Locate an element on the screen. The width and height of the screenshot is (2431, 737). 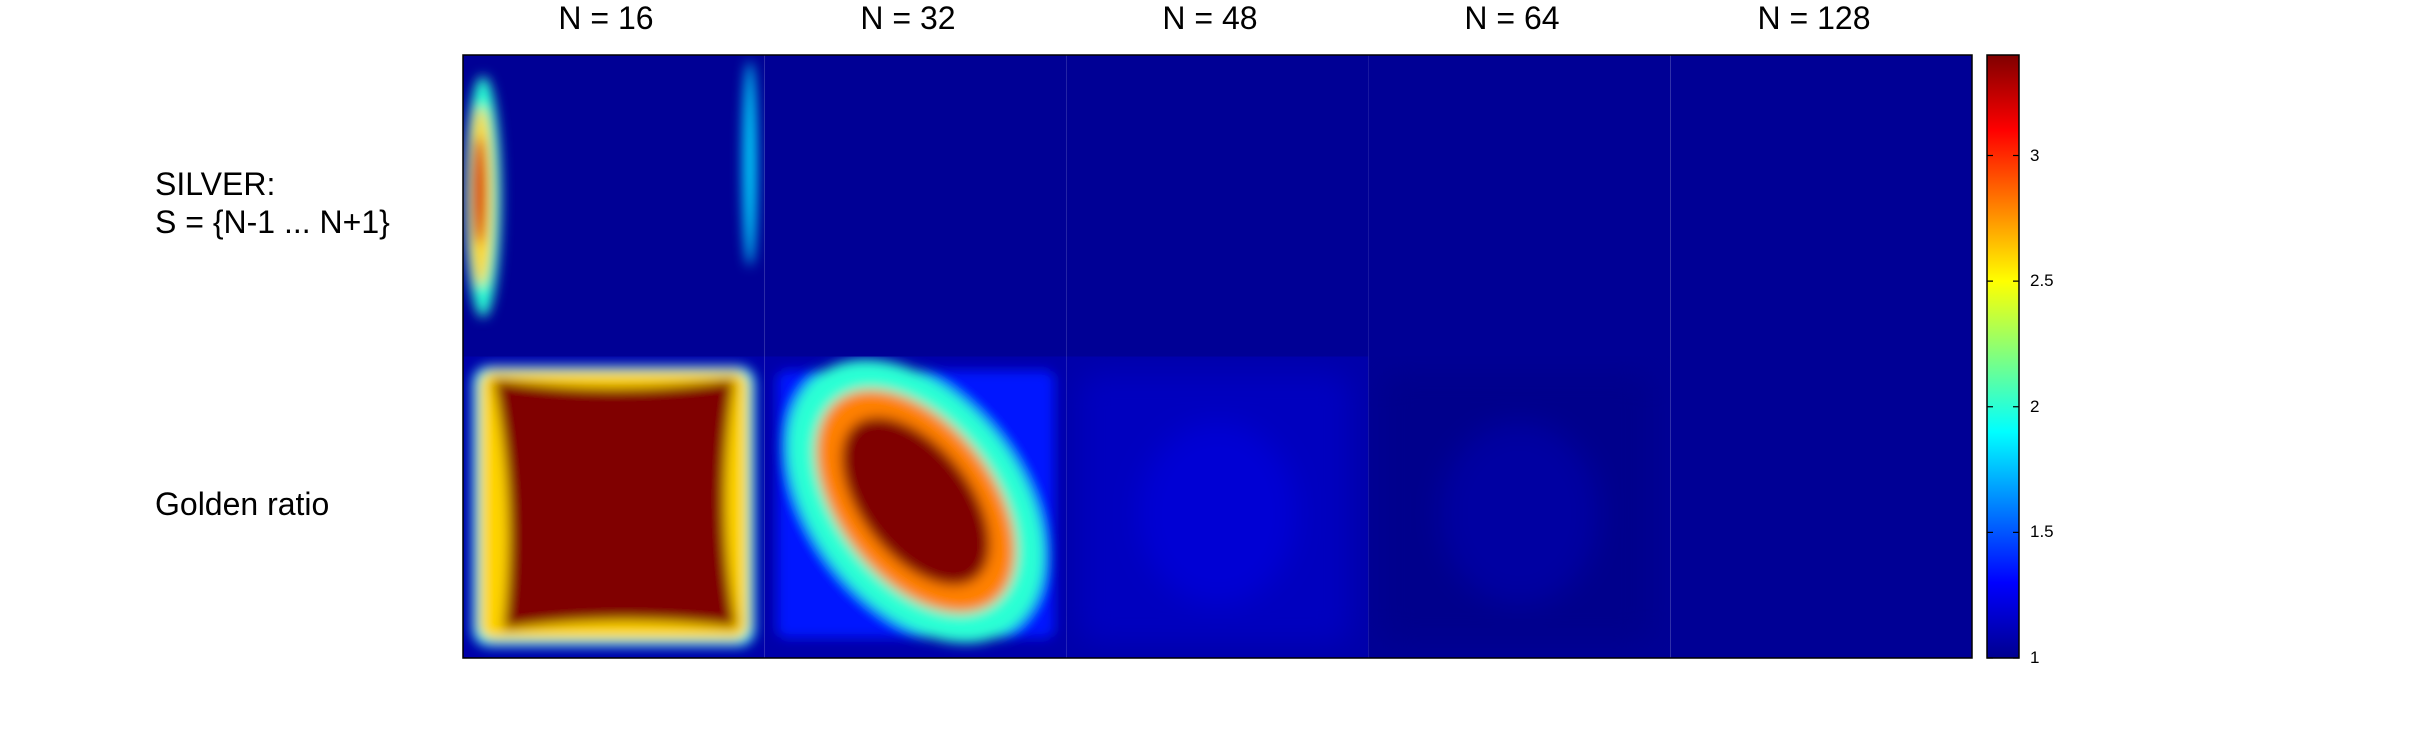
colorbar-tick-label: 2.5 is located at coordinates (2042, 281).